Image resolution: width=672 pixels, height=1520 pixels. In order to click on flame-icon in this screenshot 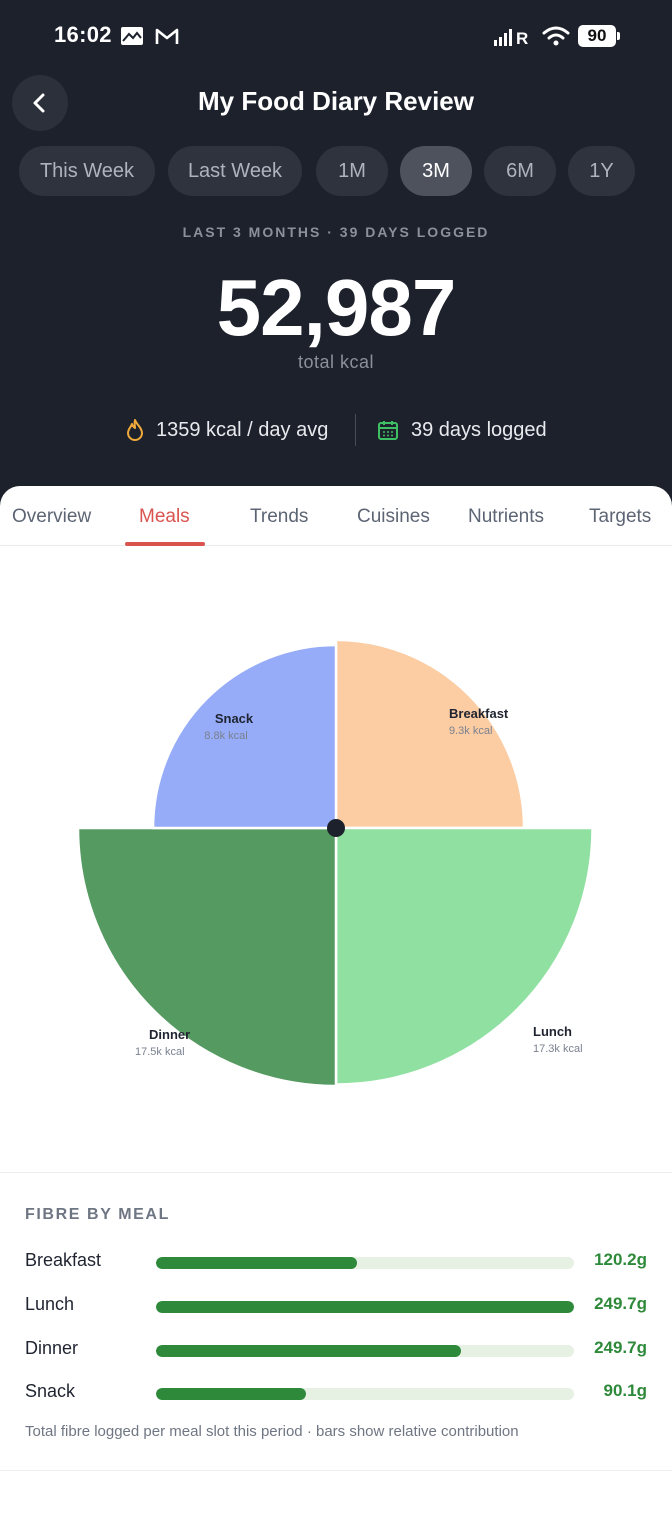, I will do `click(135, 430)`.